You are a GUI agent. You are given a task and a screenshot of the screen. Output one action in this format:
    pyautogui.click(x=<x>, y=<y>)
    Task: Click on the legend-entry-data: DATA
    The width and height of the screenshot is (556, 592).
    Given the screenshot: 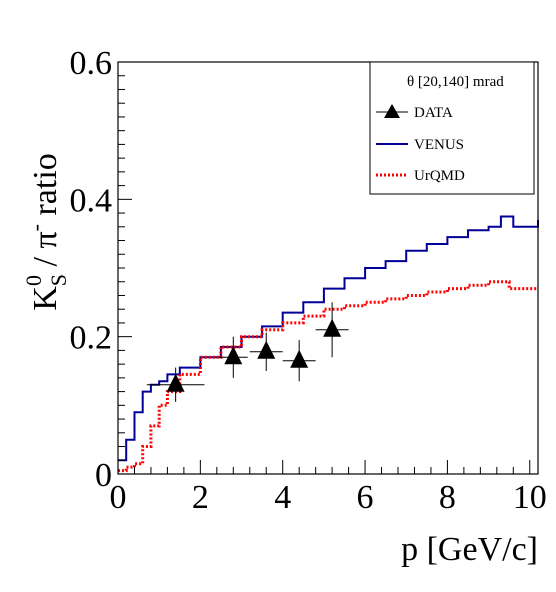 What is the action you would take?
    pyautogui.click(x=414, y=112)
    